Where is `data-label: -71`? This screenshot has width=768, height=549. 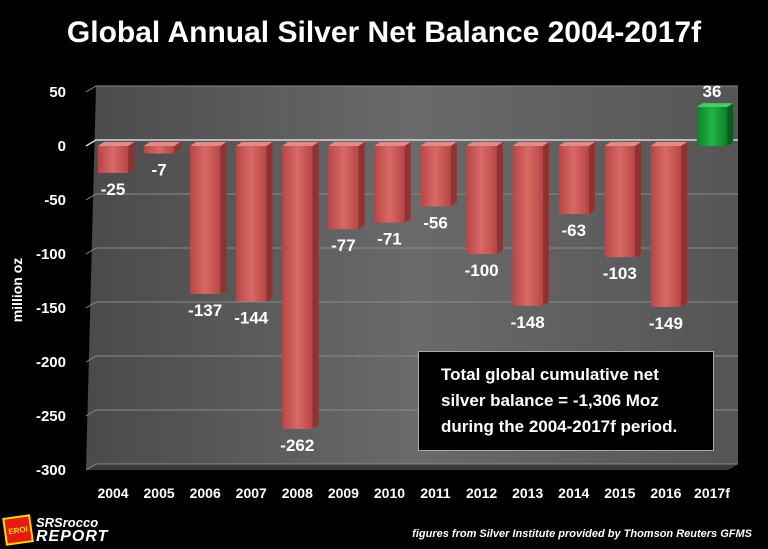
data-label: -71 is located at coordinates (389, 239).